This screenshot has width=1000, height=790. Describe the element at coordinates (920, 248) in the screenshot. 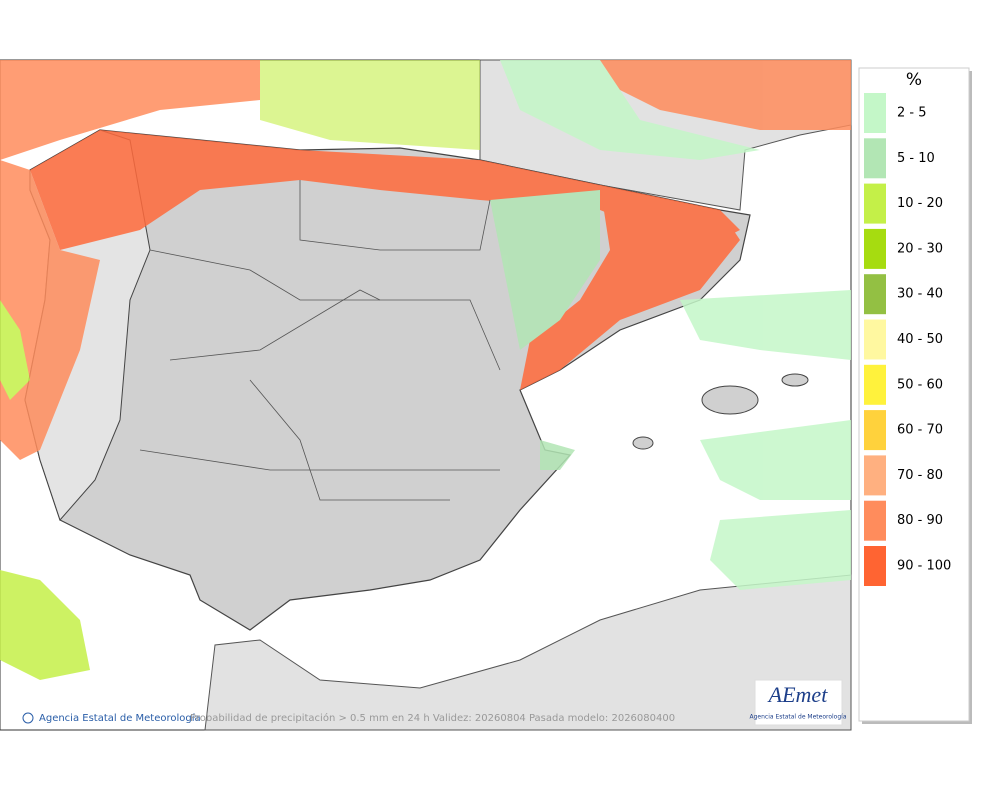

I see `legend-label: 20 - 30` at that location.